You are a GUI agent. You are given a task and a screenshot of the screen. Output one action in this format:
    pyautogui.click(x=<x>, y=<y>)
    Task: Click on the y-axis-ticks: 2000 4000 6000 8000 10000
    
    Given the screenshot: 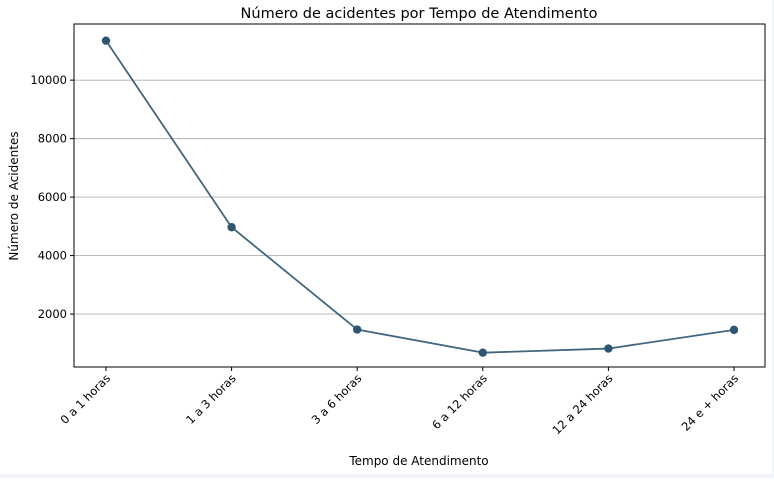 What is the action you would take?
    pyautogui.click(x=52, y=197)
    